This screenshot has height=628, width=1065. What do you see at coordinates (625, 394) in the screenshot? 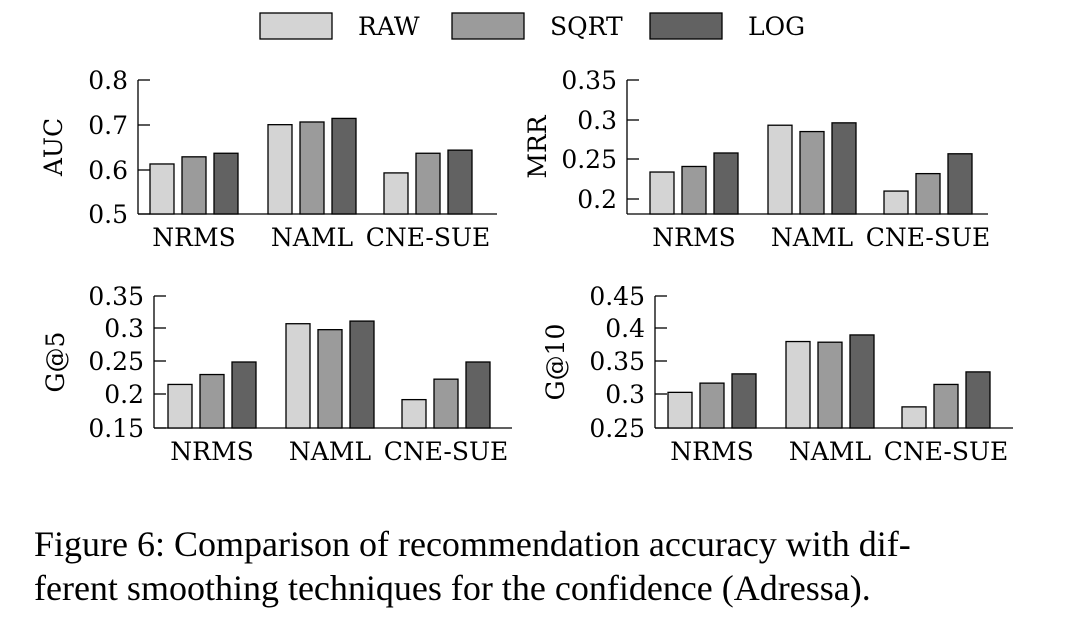
I see `y-tick-label-g10: 0.3` at bounding box center [625, 394].